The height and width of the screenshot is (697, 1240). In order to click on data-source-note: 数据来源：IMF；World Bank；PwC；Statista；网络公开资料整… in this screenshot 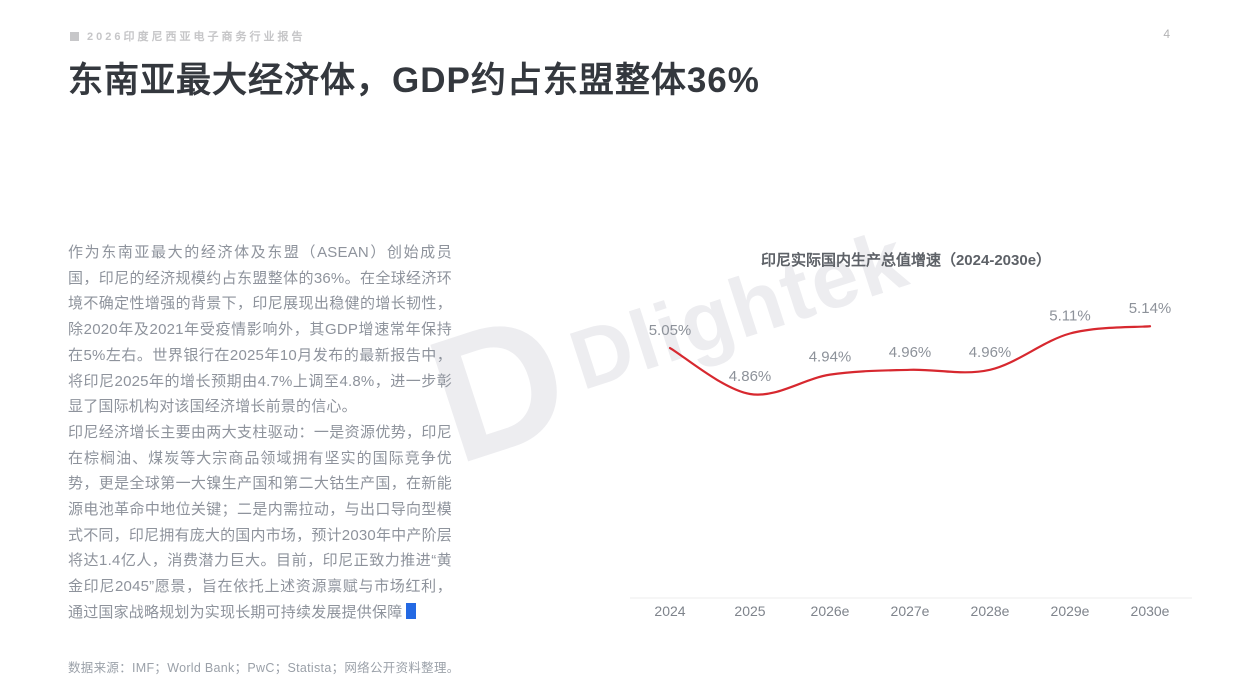, I will do `click(264, 668)`.